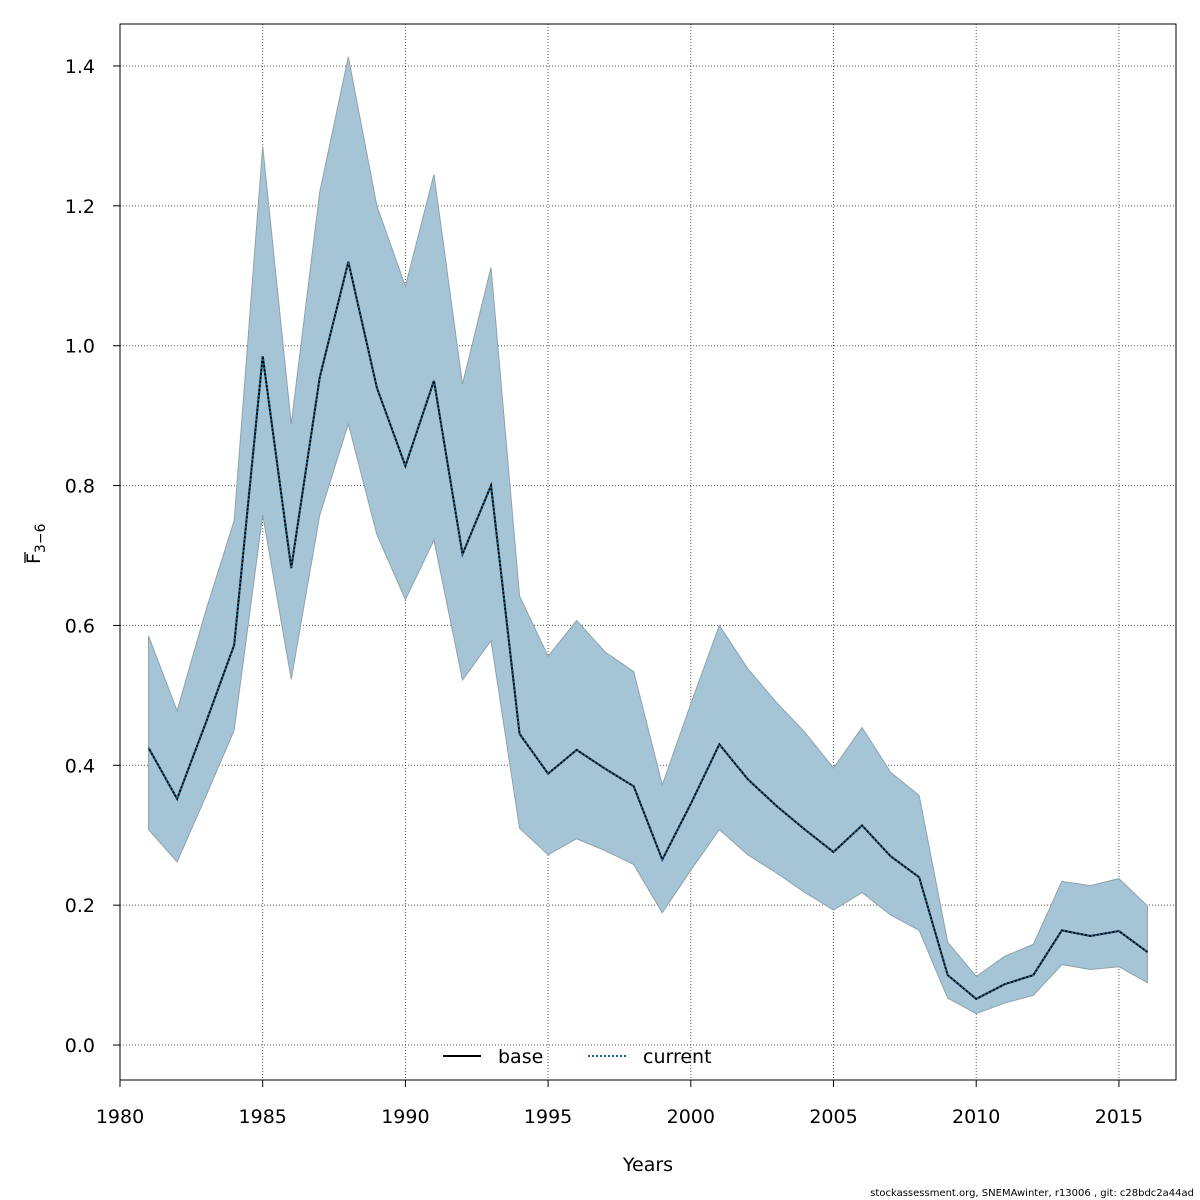  I want to click on svg-text: F3−6, so click(36, 543).